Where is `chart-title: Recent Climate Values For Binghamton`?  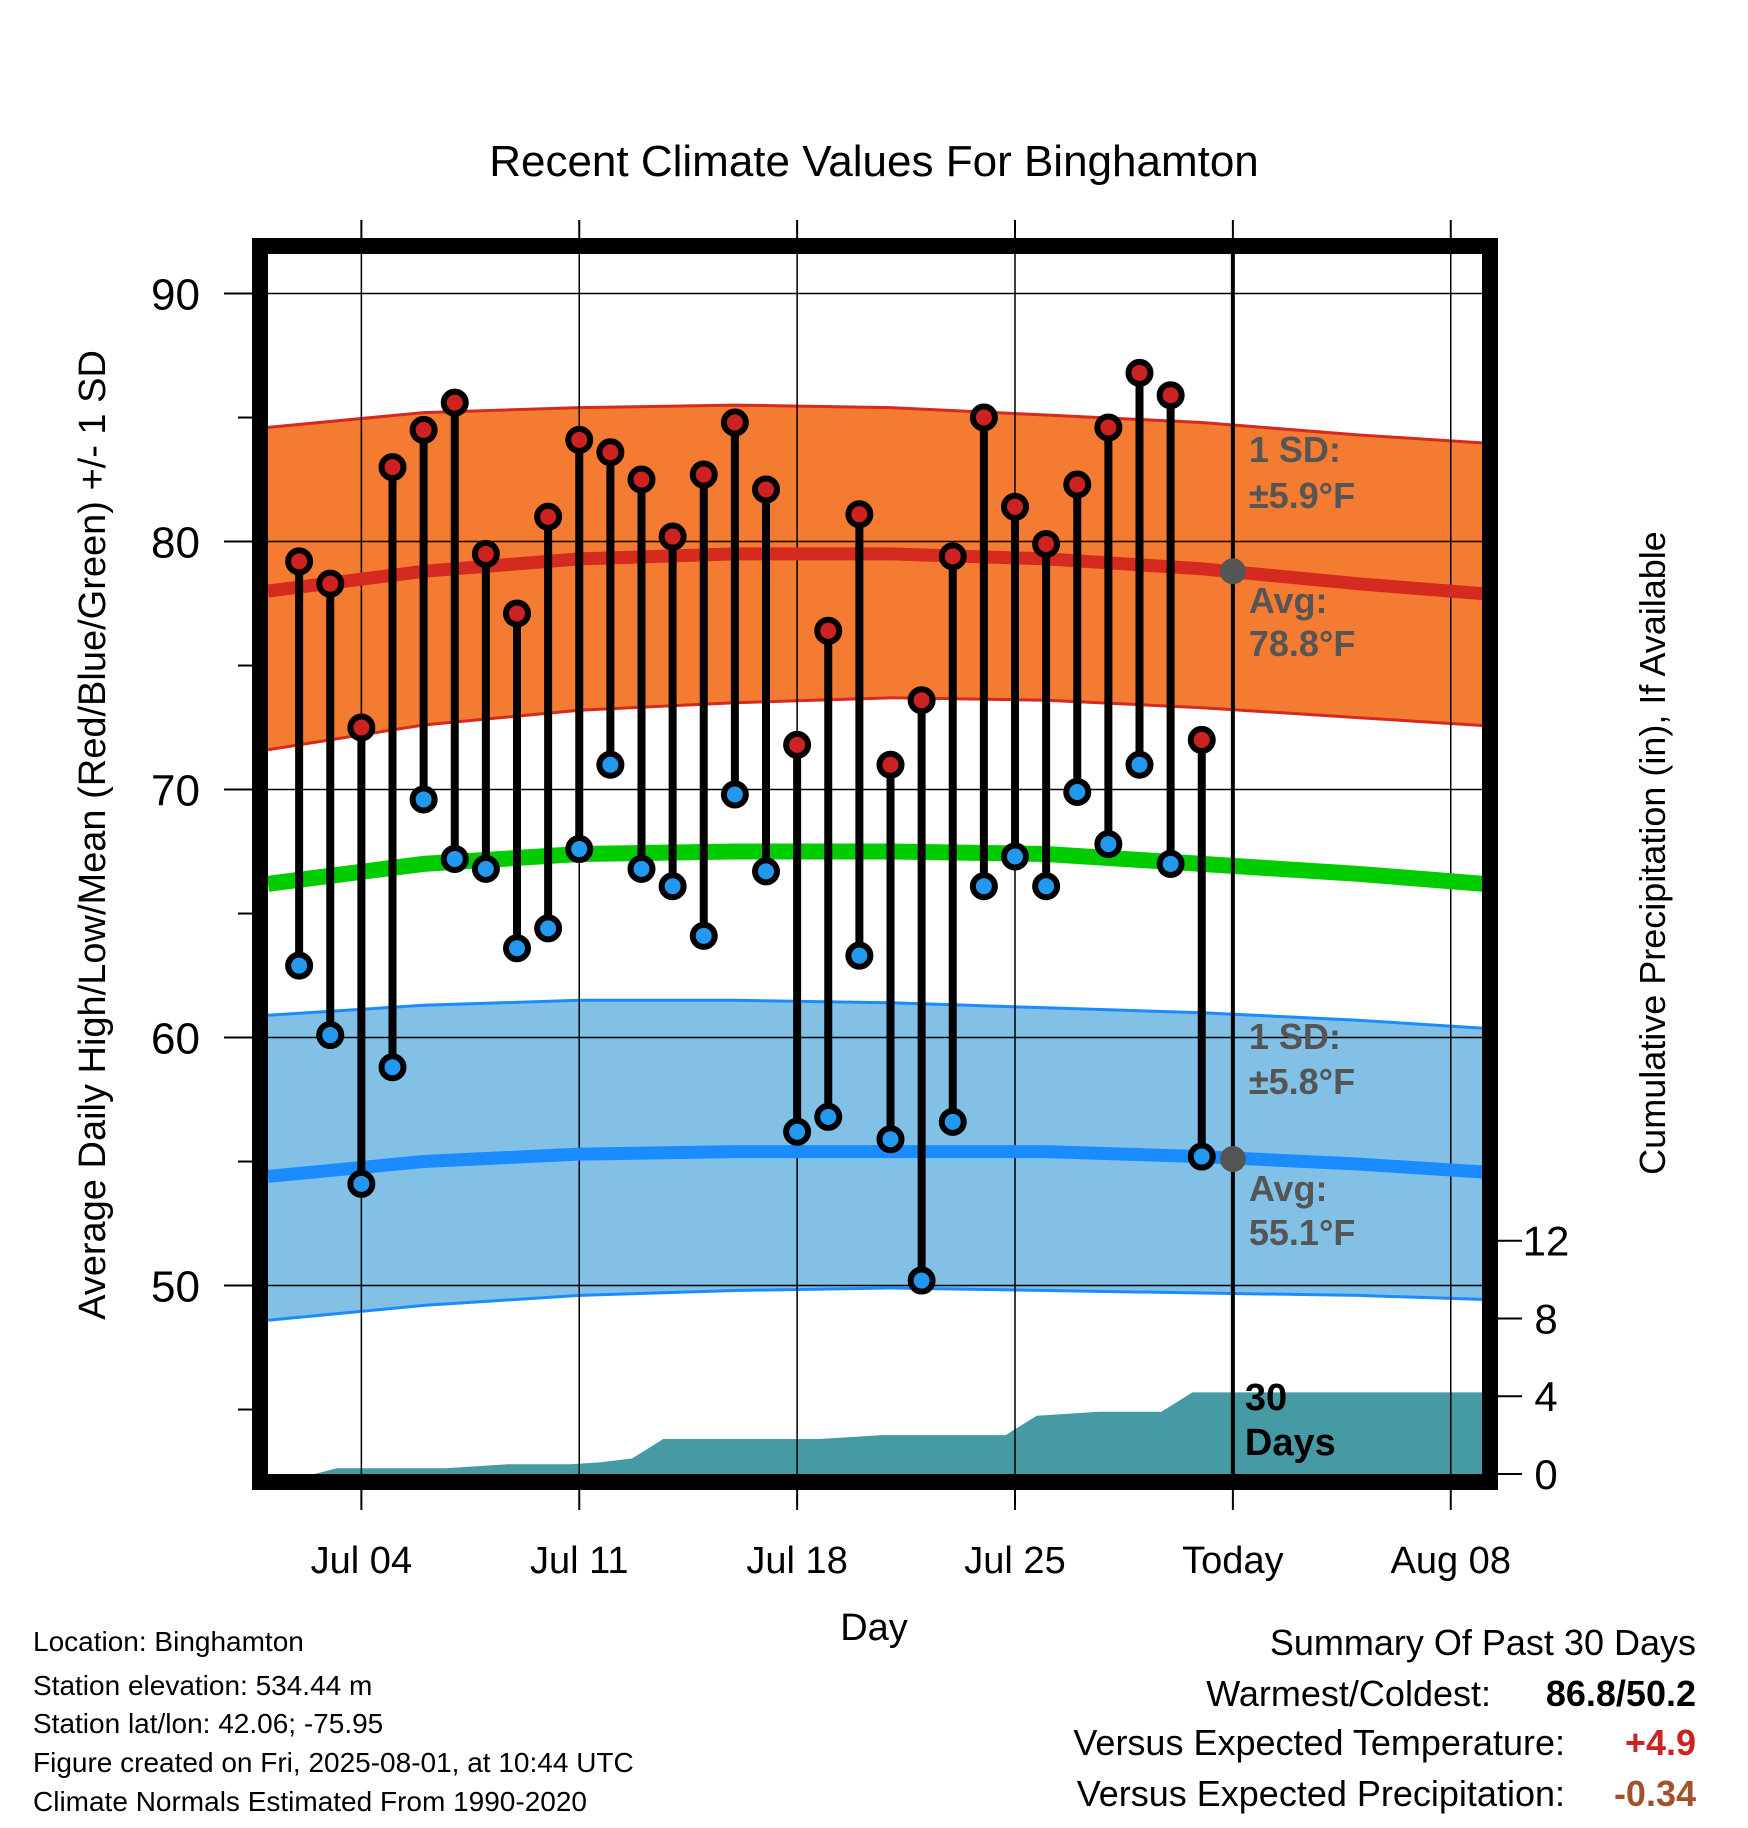 chart-title: Recent Climate Values For Binghamton is located at coordinates (874, 161).